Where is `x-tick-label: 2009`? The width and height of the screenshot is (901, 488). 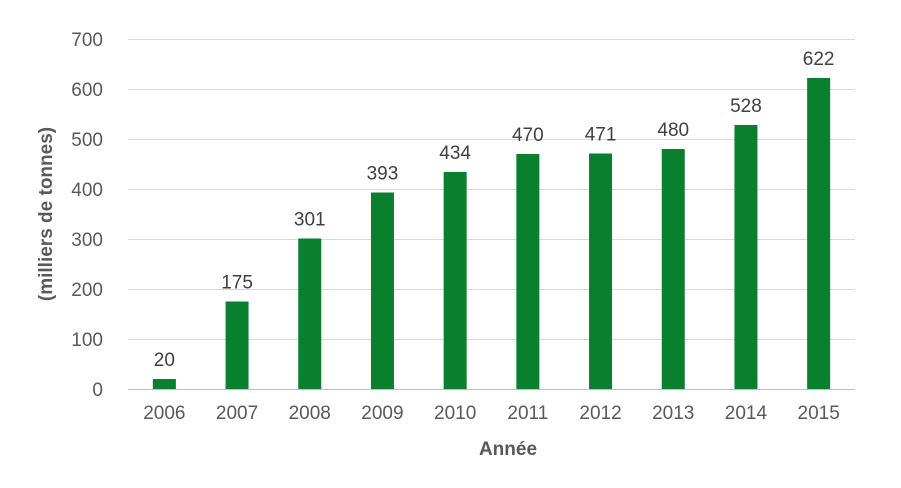
x-tick-label: 2009 is located at coordinates (382, 413).